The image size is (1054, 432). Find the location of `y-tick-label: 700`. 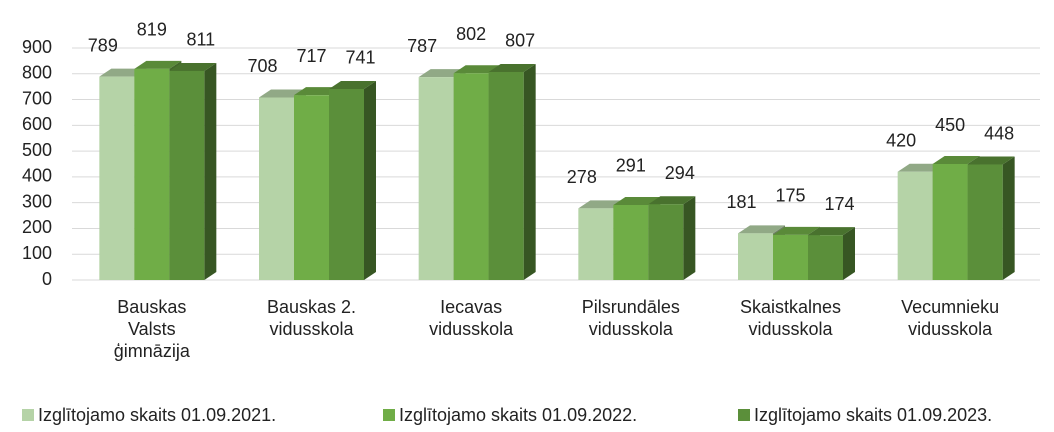

y-tick-label: 700 is located at coordinates (37, 98).